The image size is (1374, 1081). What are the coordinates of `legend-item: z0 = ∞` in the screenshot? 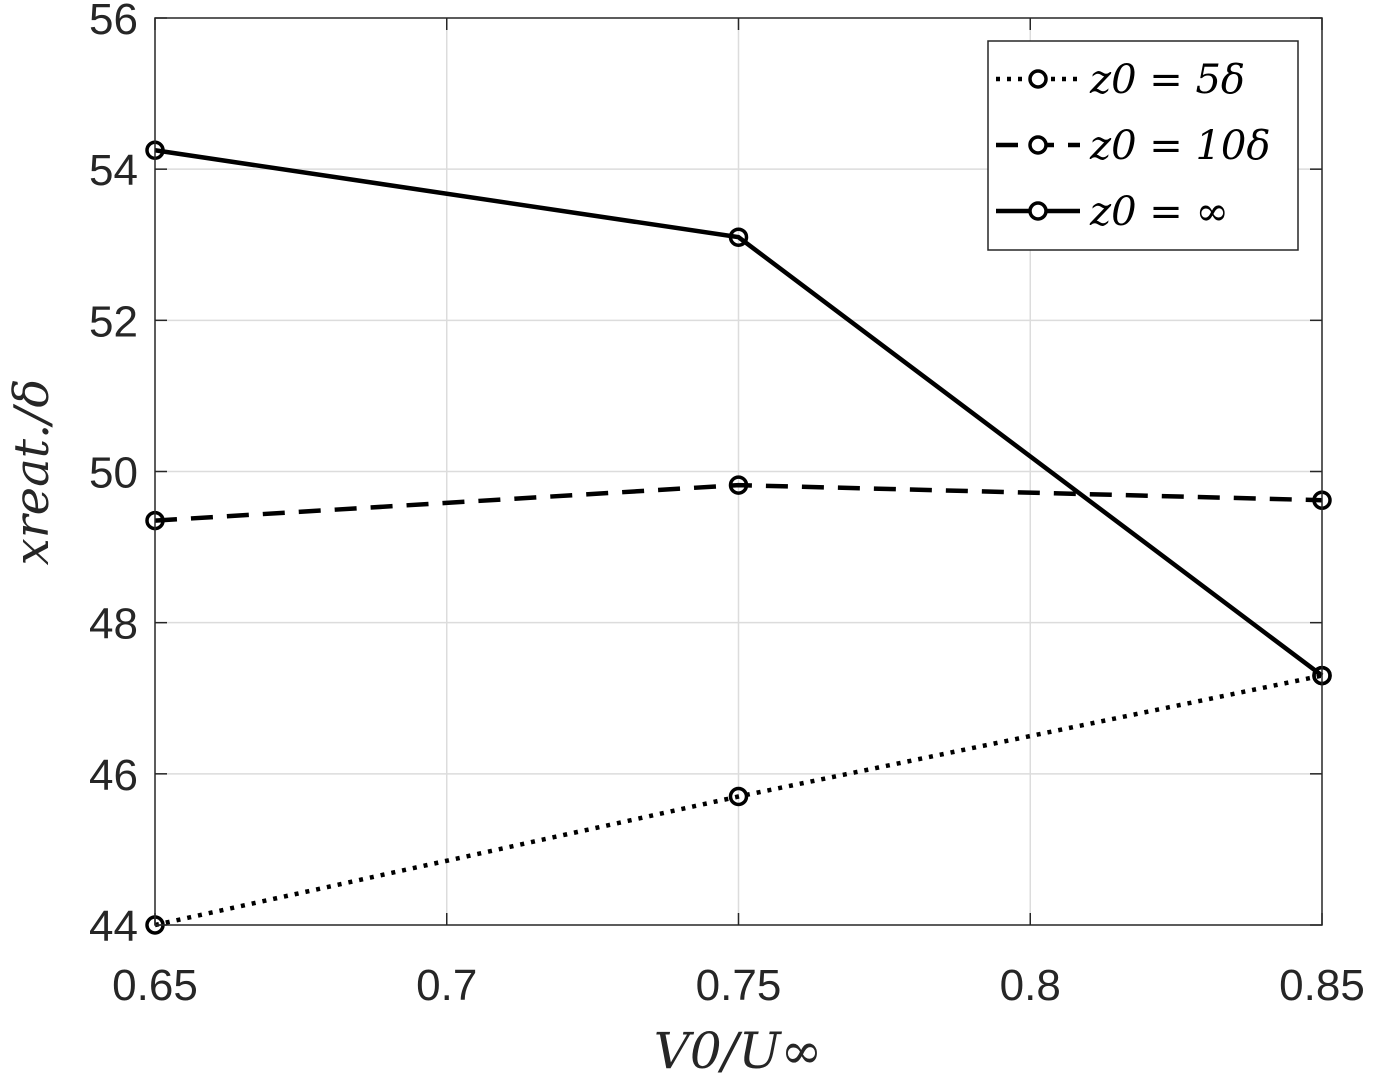 It's located at (1112, 212).